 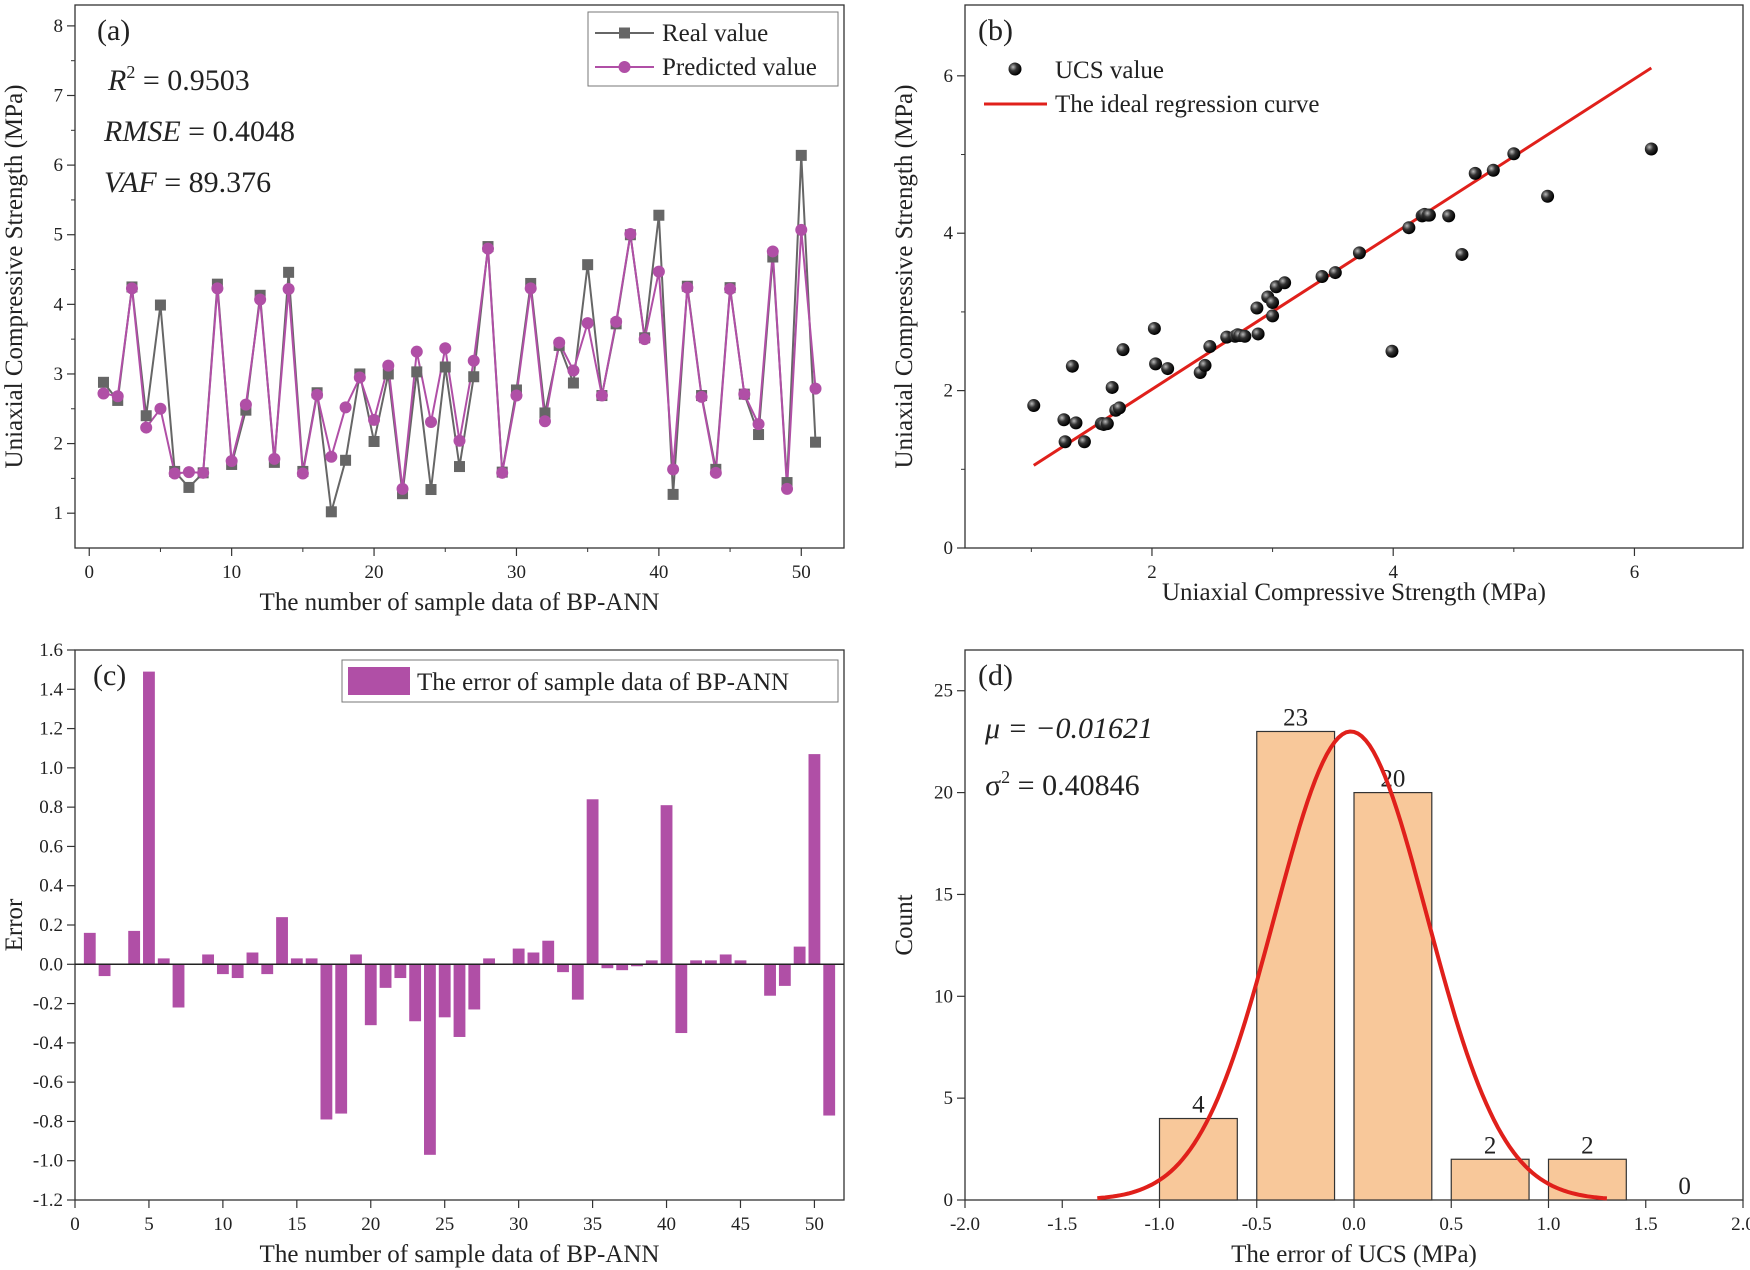 What do you see at coordinates (51, 689) in the screenshot?
I see `panel-c-ytick-label: 1.4` at bounding box center [51, 689].